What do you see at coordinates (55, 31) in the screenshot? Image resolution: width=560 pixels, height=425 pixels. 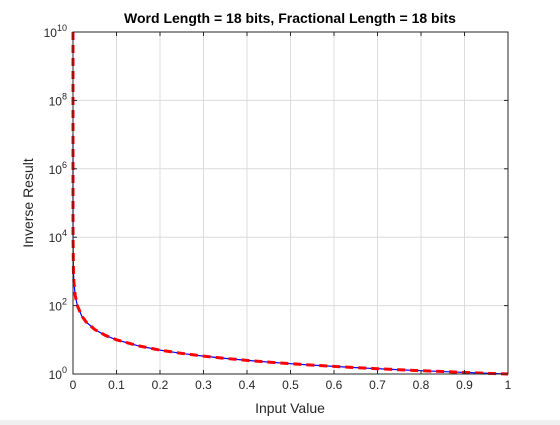 I see `y-tick-label: 10¹⁰` at bounding box center [55, 31].